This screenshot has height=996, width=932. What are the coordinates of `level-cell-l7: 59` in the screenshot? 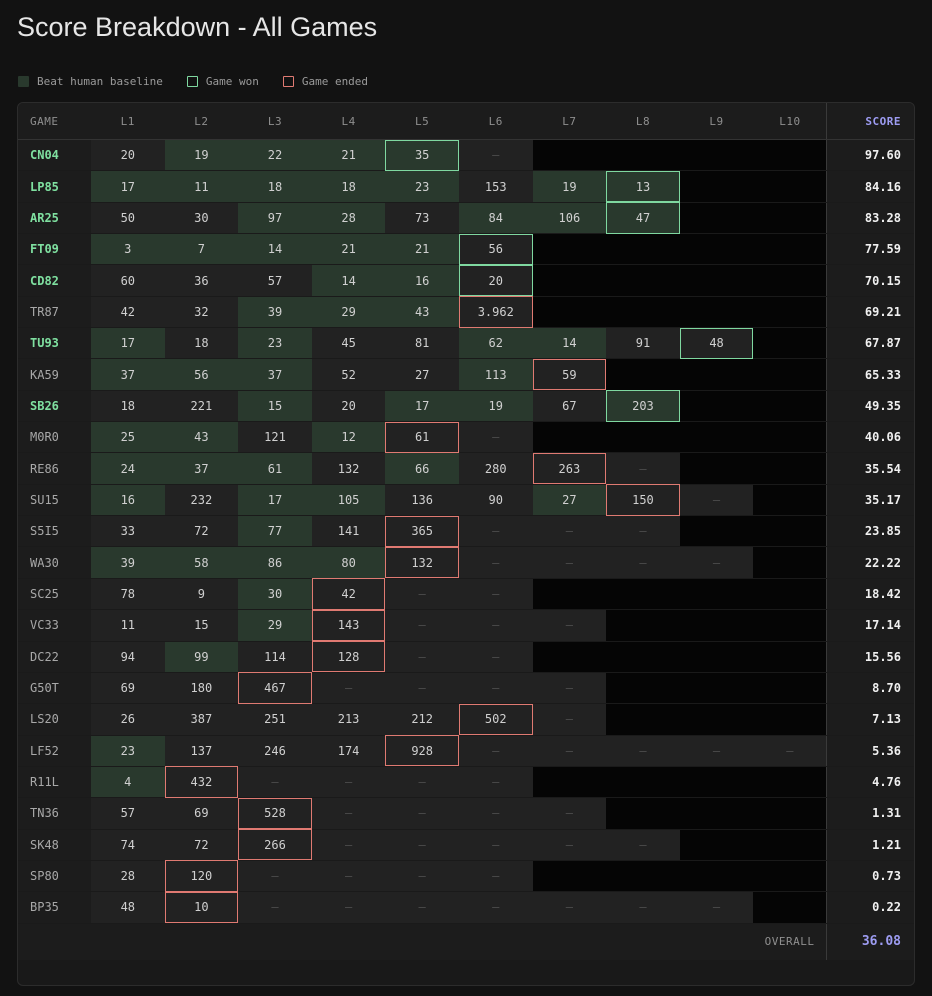 It's located at (569, 374).